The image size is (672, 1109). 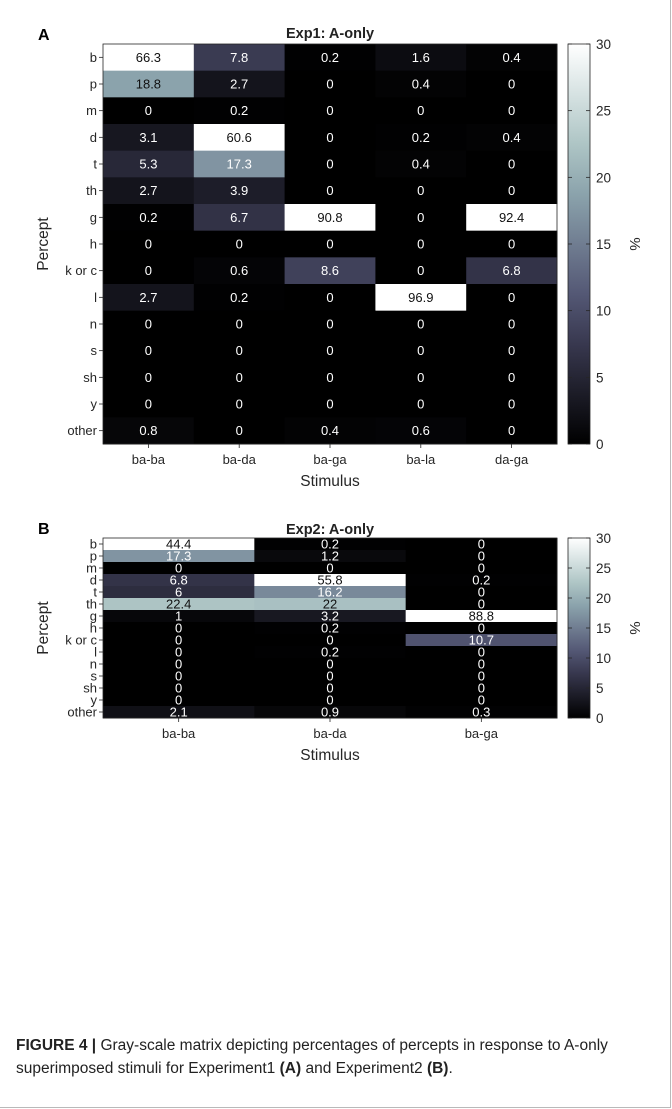 I want to click on y-tick-label: d, so click(x=93, y=137).